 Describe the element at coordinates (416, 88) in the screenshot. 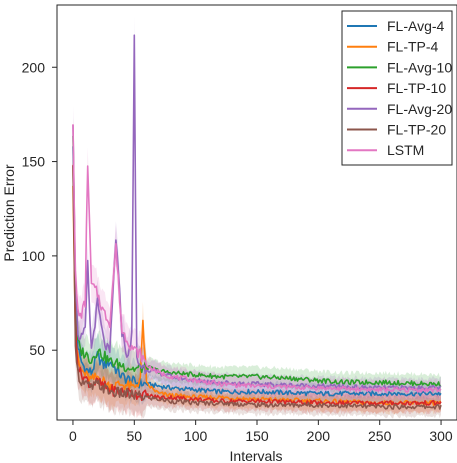

I see `legend-label-fl-tp-10: FL-TP-10` at that location.